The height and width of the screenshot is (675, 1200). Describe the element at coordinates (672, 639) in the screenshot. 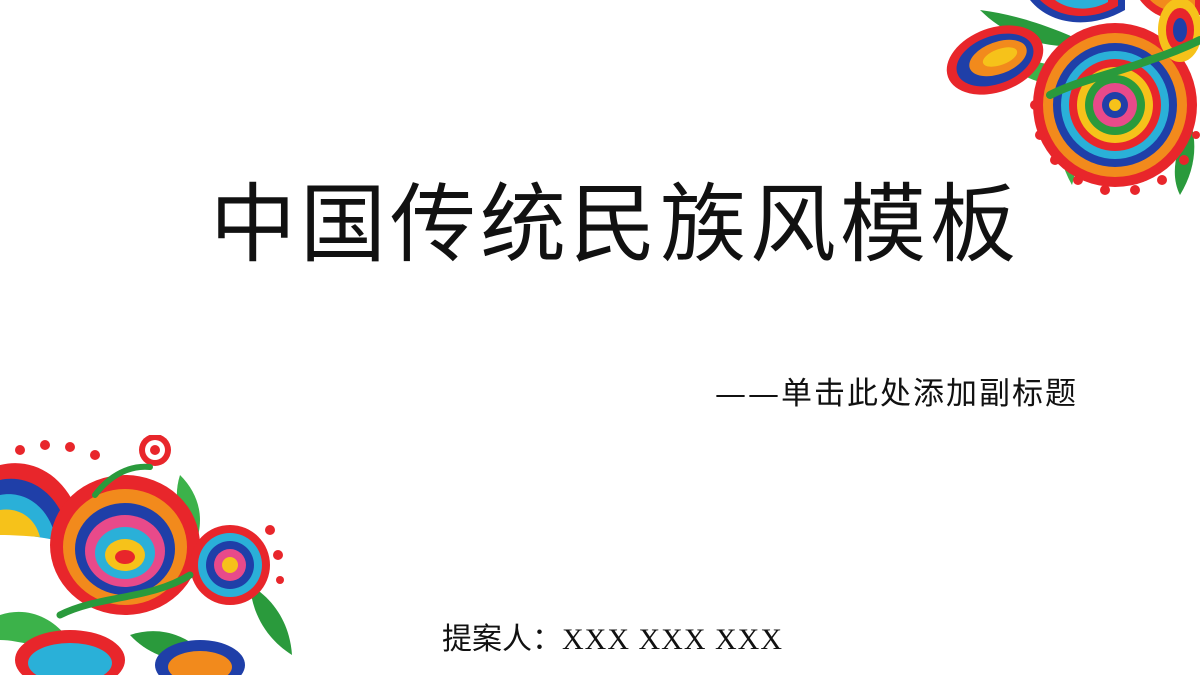

I see `proposer-names: XXX XXX XXX` at that location.